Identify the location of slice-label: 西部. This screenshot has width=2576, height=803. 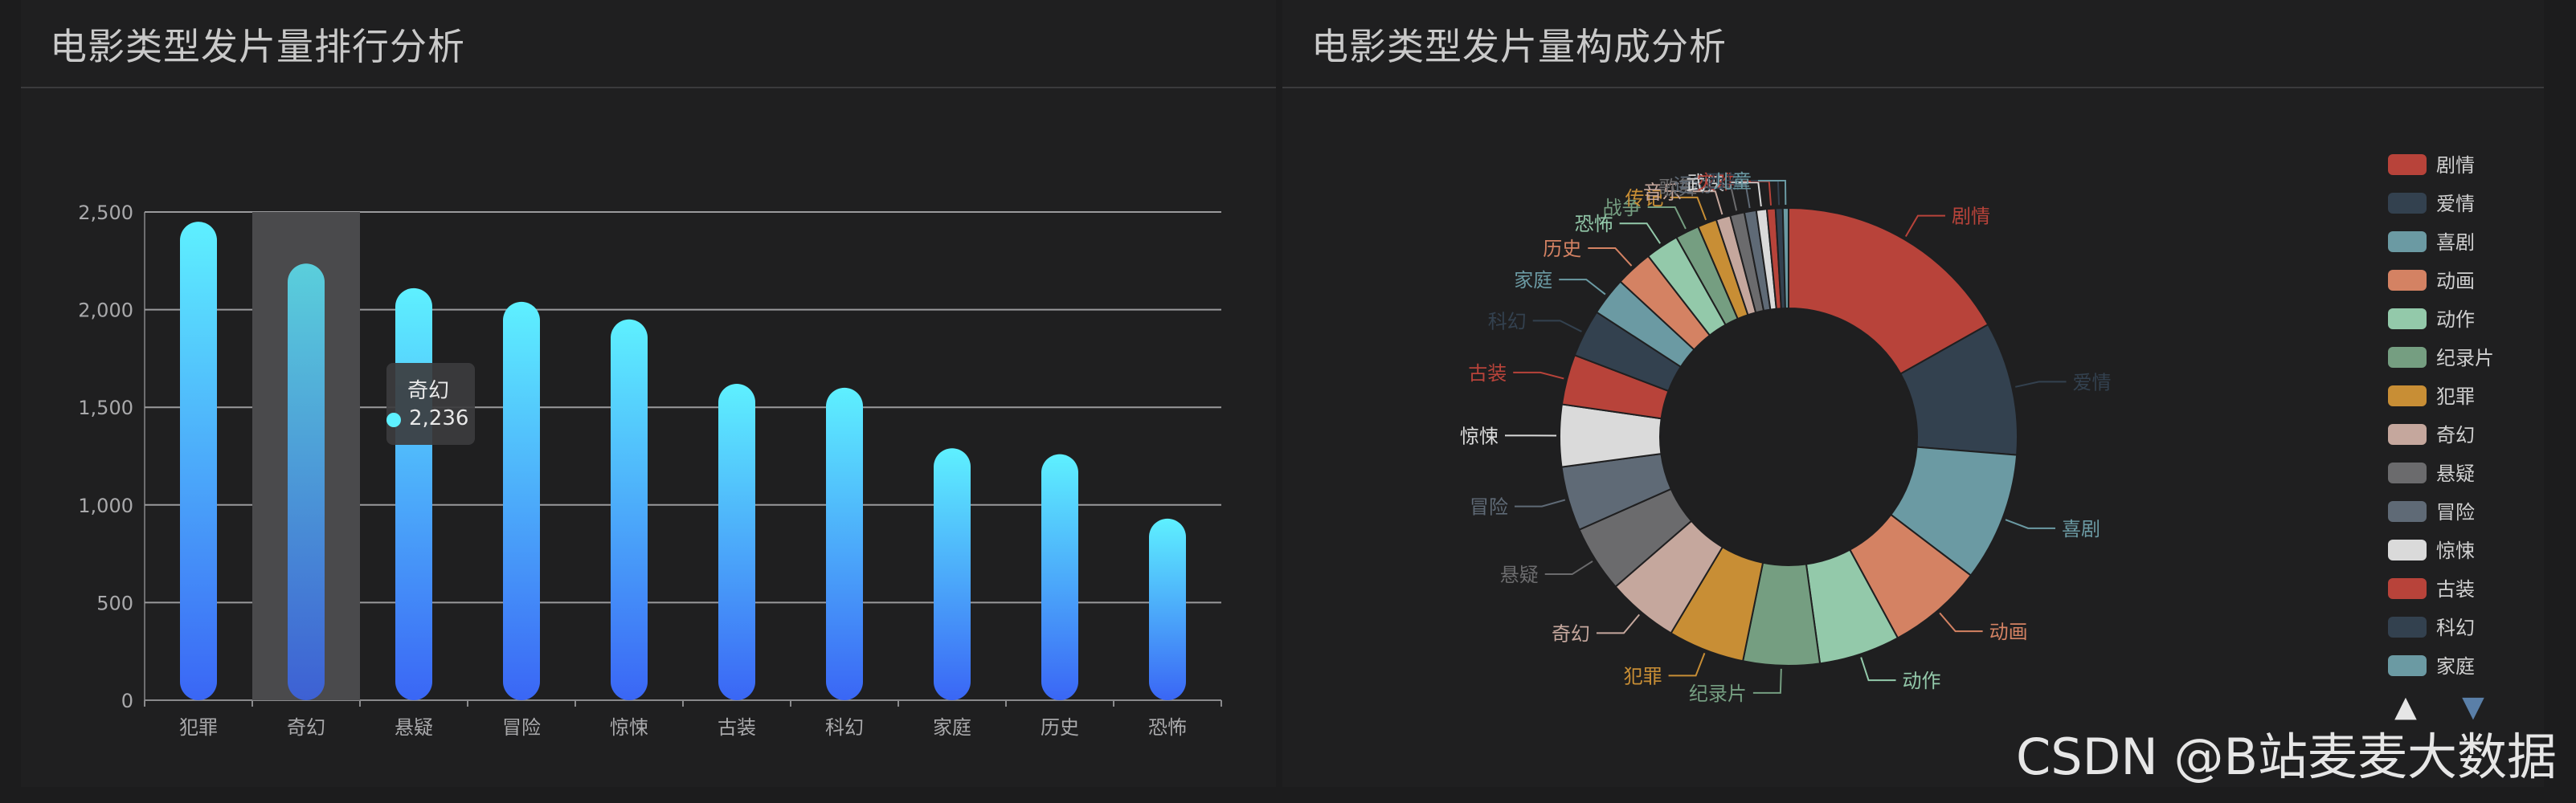
(1725, 182).